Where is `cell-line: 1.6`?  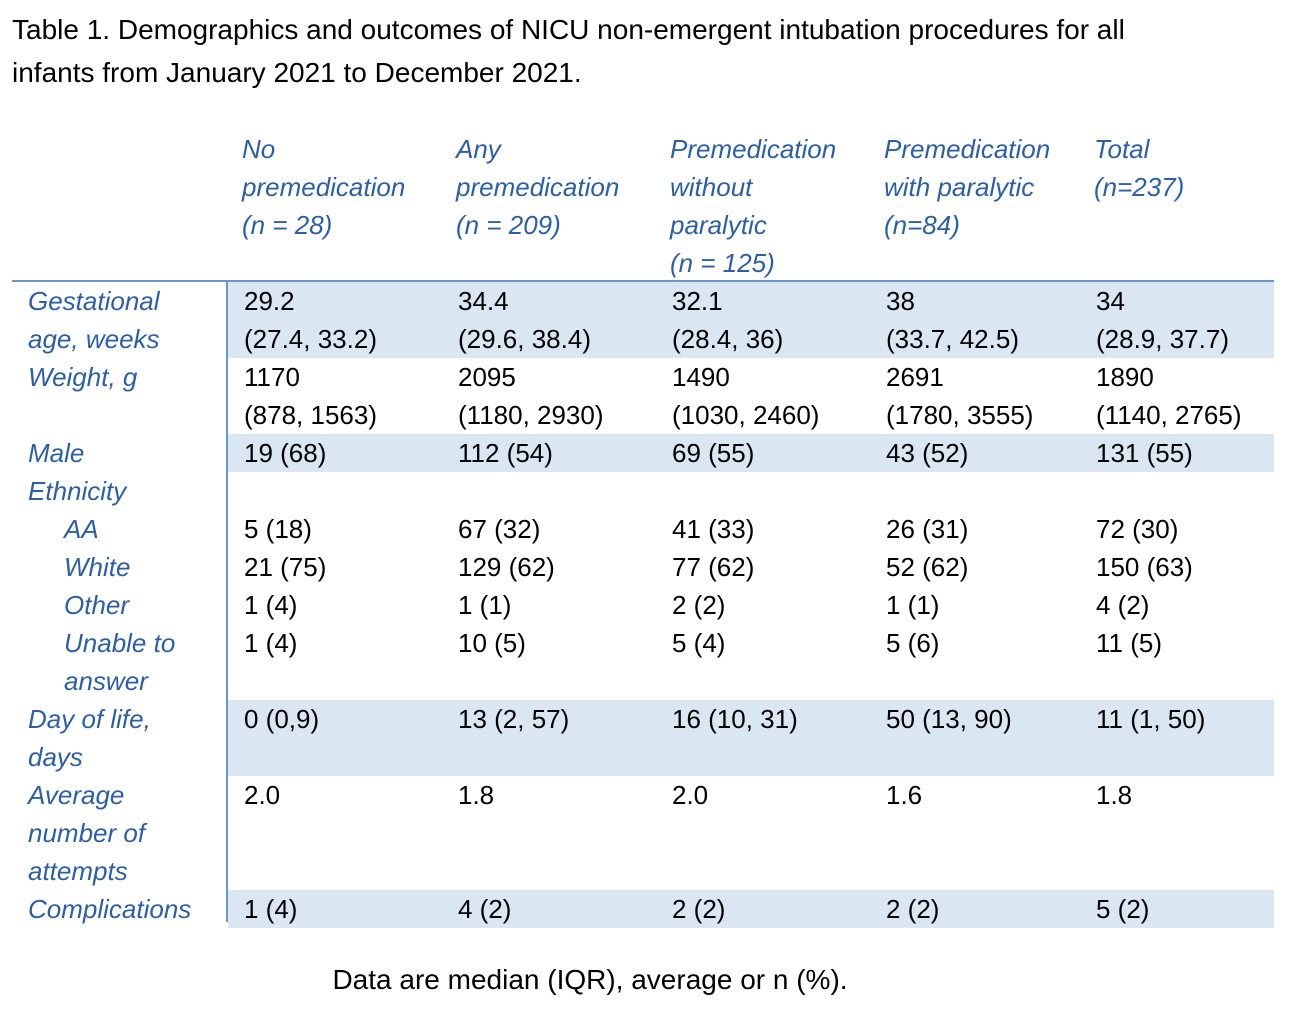
cell-line: 1.6 is located at coordinates (904, 795).